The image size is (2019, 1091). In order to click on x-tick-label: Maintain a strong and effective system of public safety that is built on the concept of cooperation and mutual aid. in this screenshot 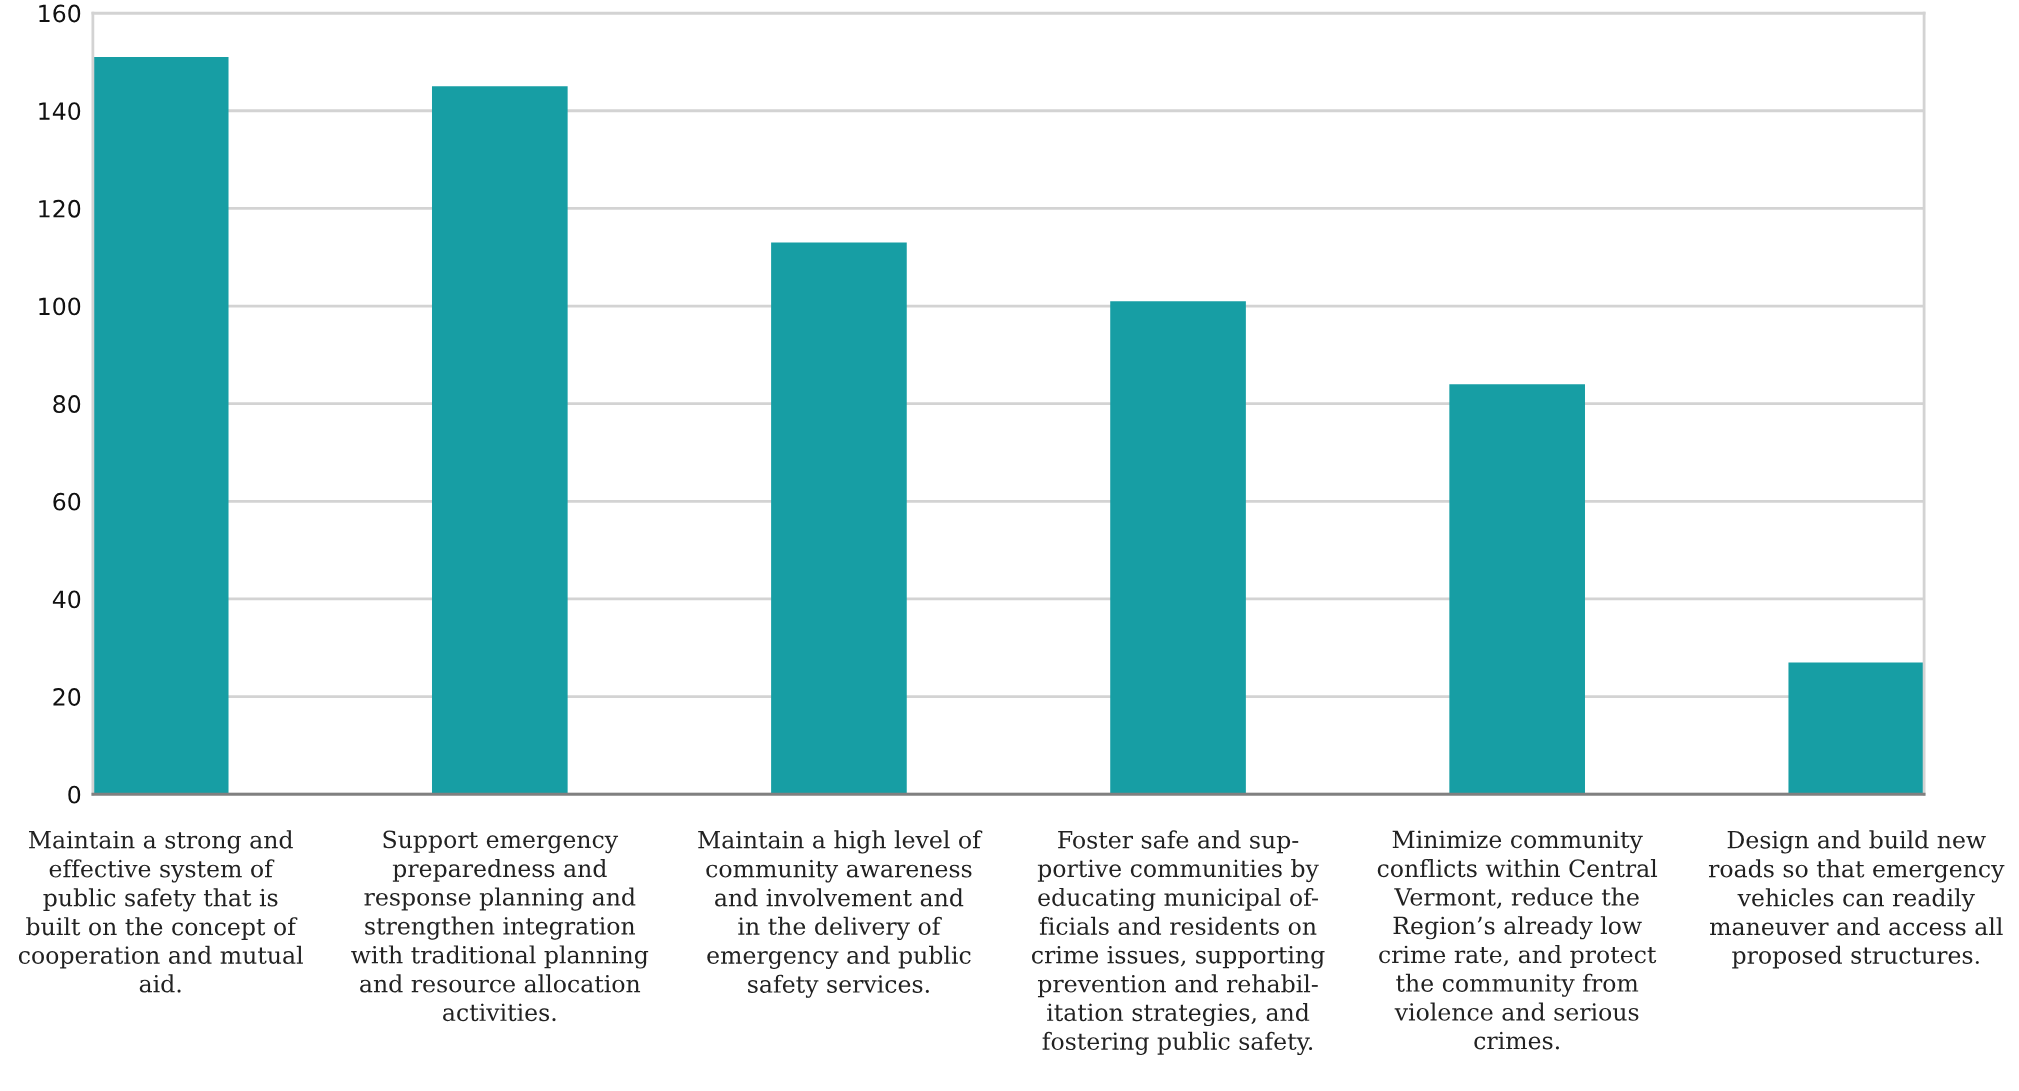, I will do `click(160, 911)`.